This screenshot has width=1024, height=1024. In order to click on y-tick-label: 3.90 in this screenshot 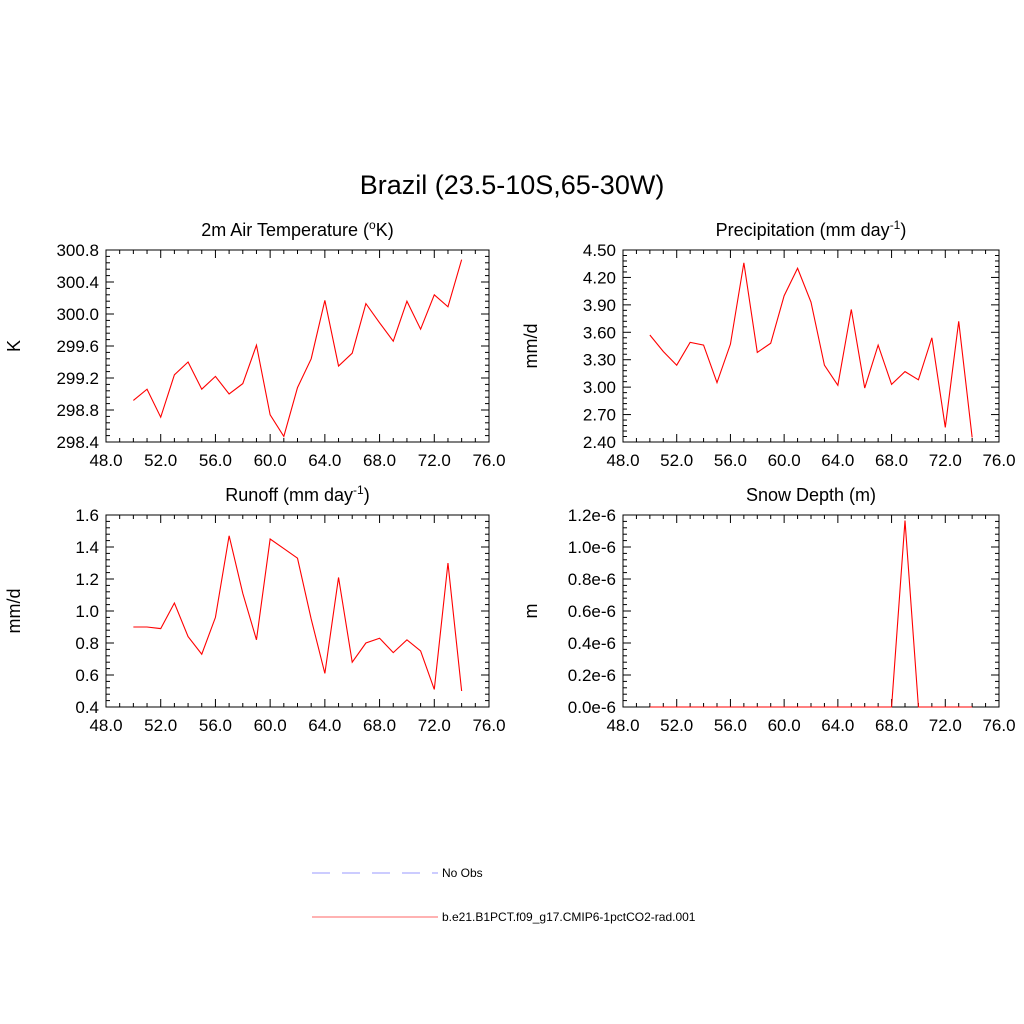, I will do `click(599, 305)`.